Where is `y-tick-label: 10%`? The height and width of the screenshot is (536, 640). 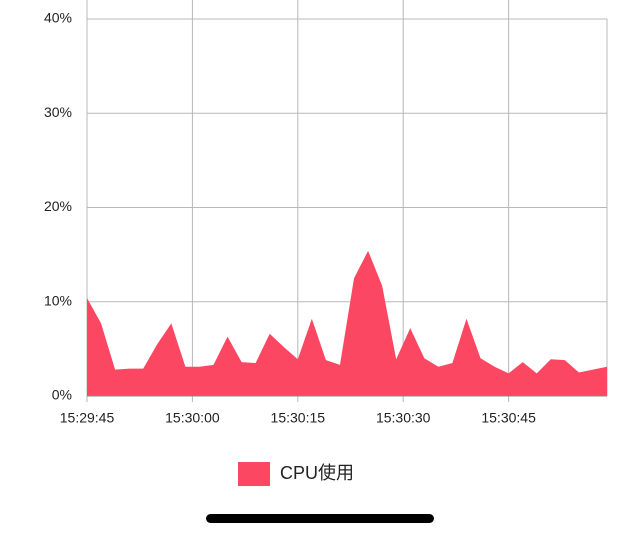
y-tick-label: 10% is located at coordinates (58, 300).